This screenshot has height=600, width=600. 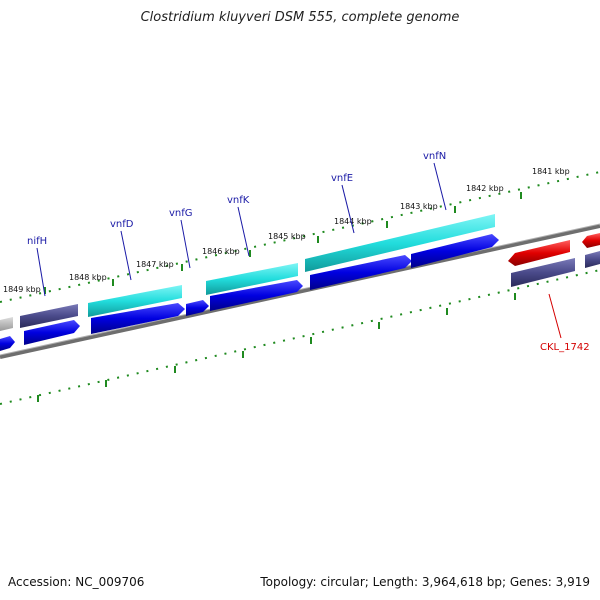 I want to click on gene-label-CKL_1742: CKL_1742, so click(x=565, y=347).